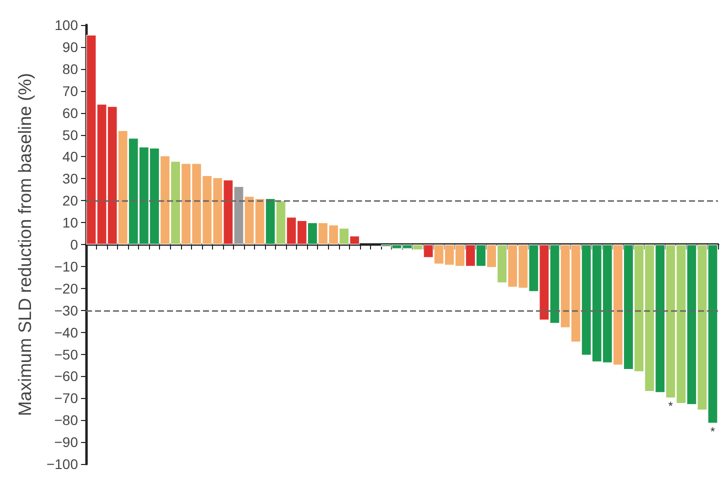  What do you see at coordinates (70, 68) in the screenshot?
I see `y-tick-label: 80` at bounding box center [70, 68].